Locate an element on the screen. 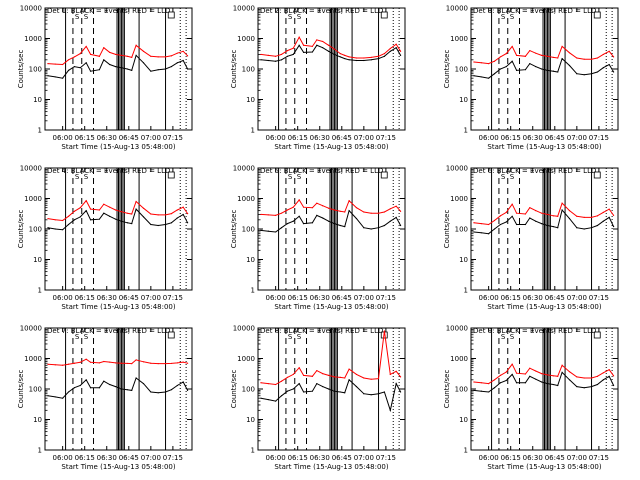 The height and width of the screenshot is (480, 640). y-axis-label: Counts/sec is located at coordinates (234, 69).